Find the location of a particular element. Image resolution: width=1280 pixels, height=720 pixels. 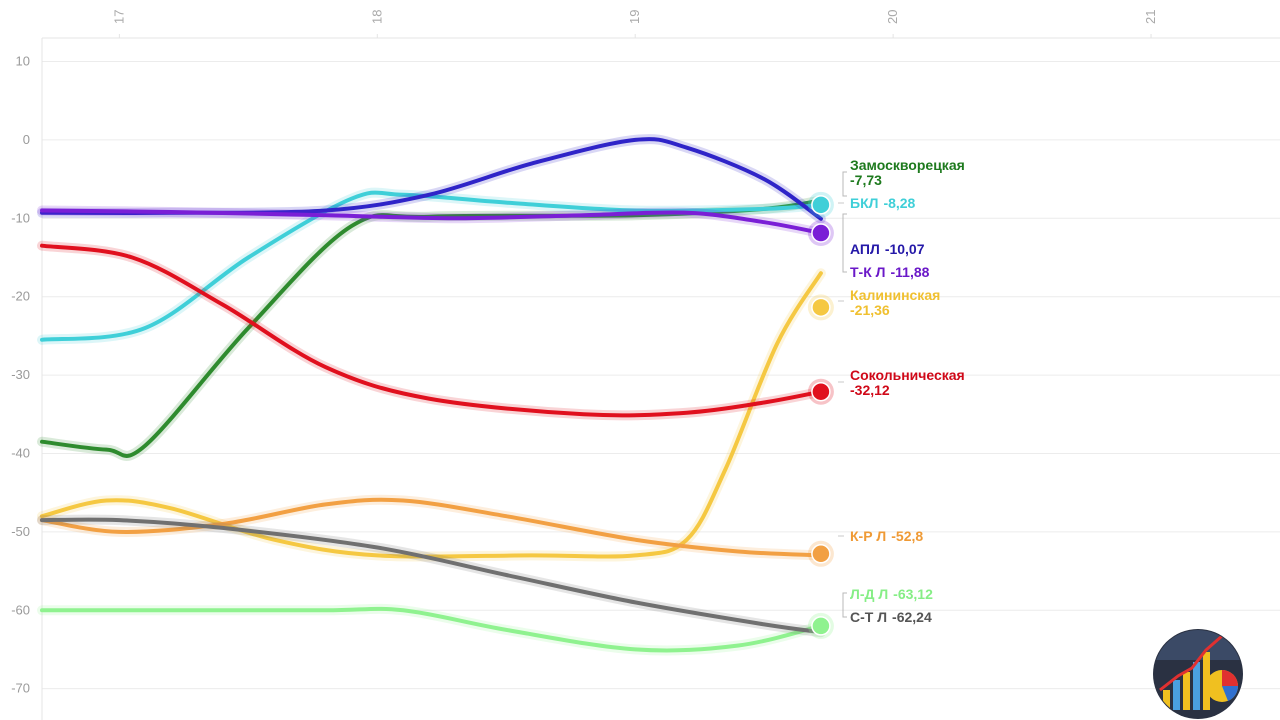

series-5-line is located at coordinates (431, 330).